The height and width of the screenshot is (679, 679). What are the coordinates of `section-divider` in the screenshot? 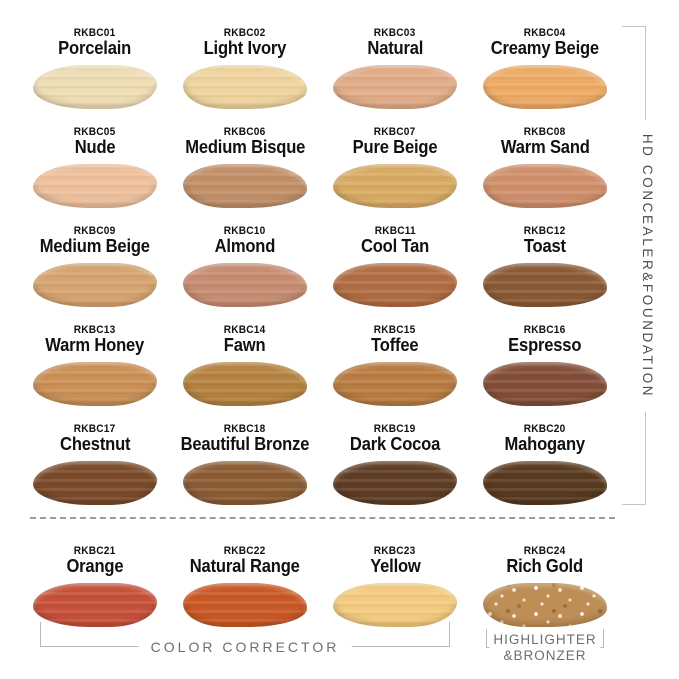 It's located at (322, 518).